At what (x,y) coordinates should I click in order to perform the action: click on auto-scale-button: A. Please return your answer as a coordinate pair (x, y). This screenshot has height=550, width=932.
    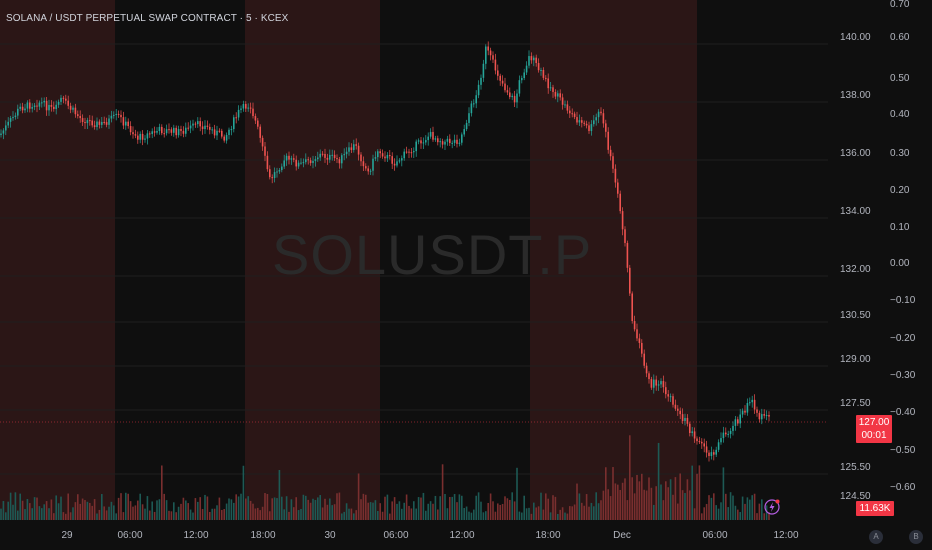
    Looking at the image, I should click on (876, 537).